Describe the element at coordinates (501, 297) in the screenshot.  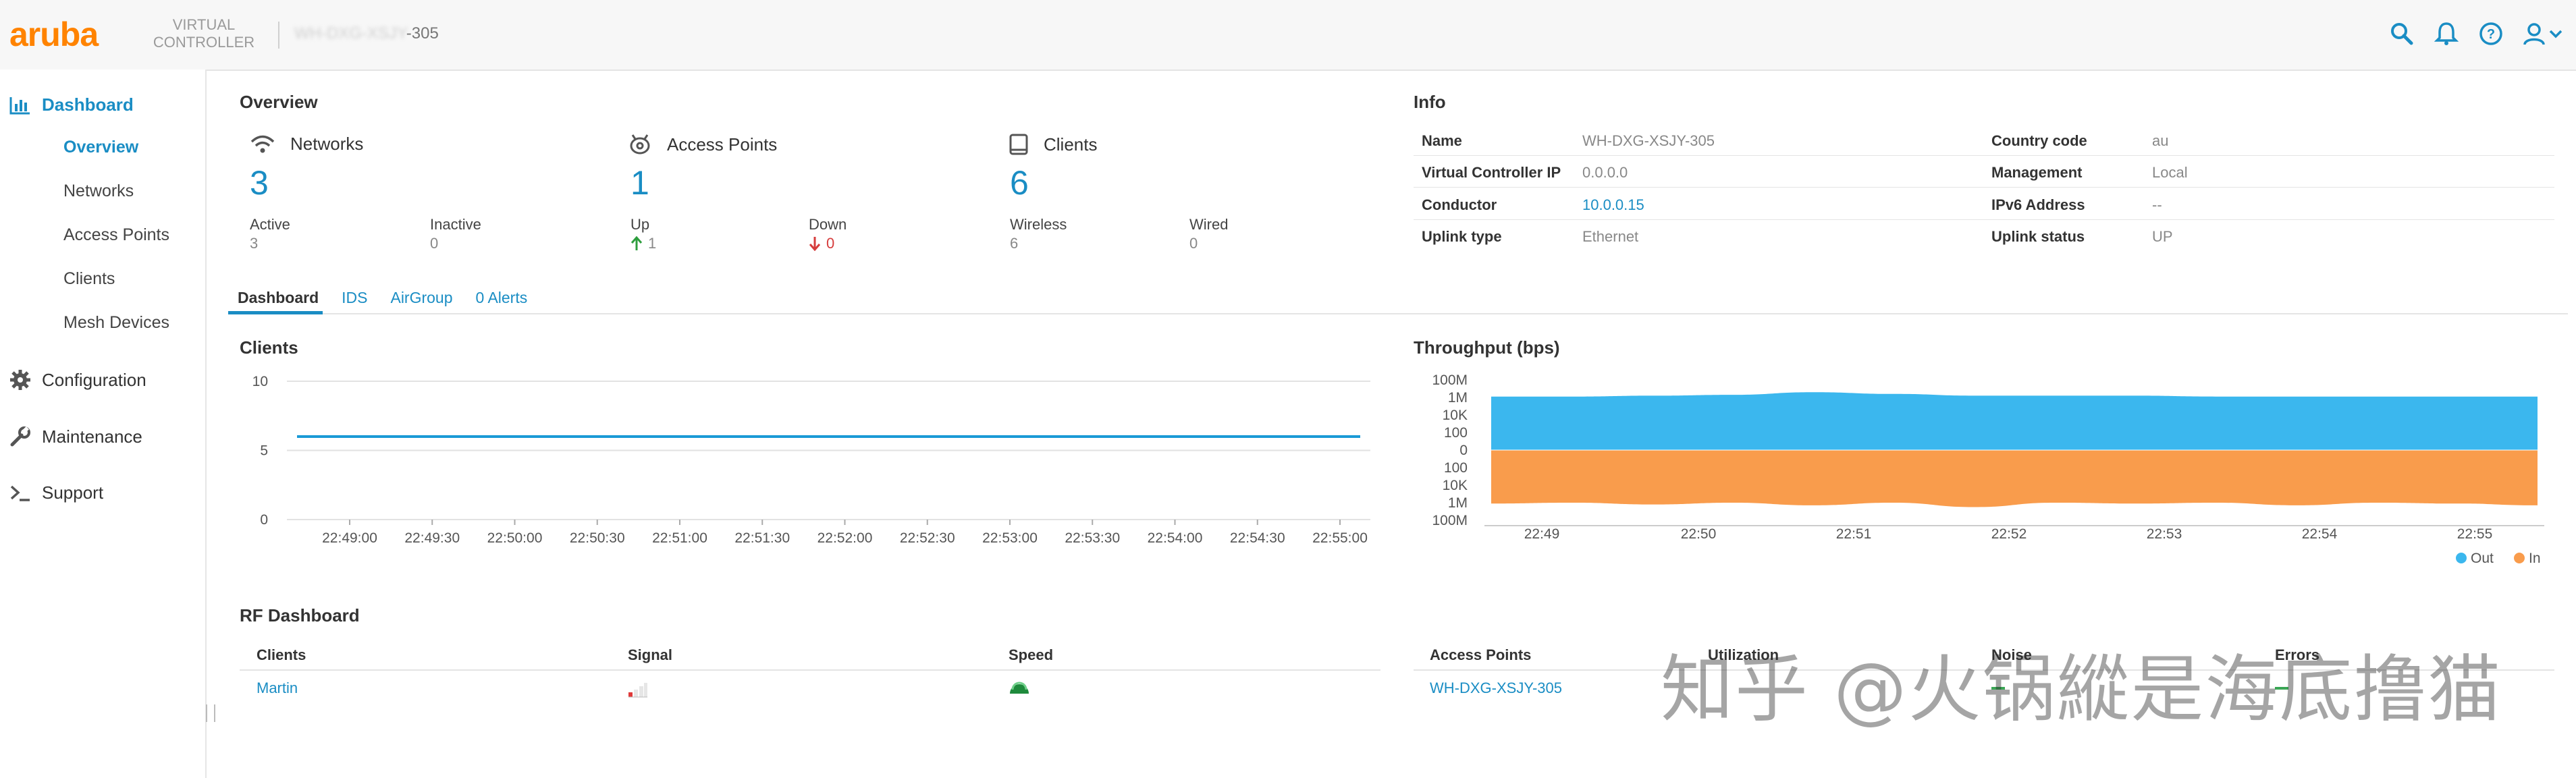
I see `tab-alerts: 0 Alerts` at that location.